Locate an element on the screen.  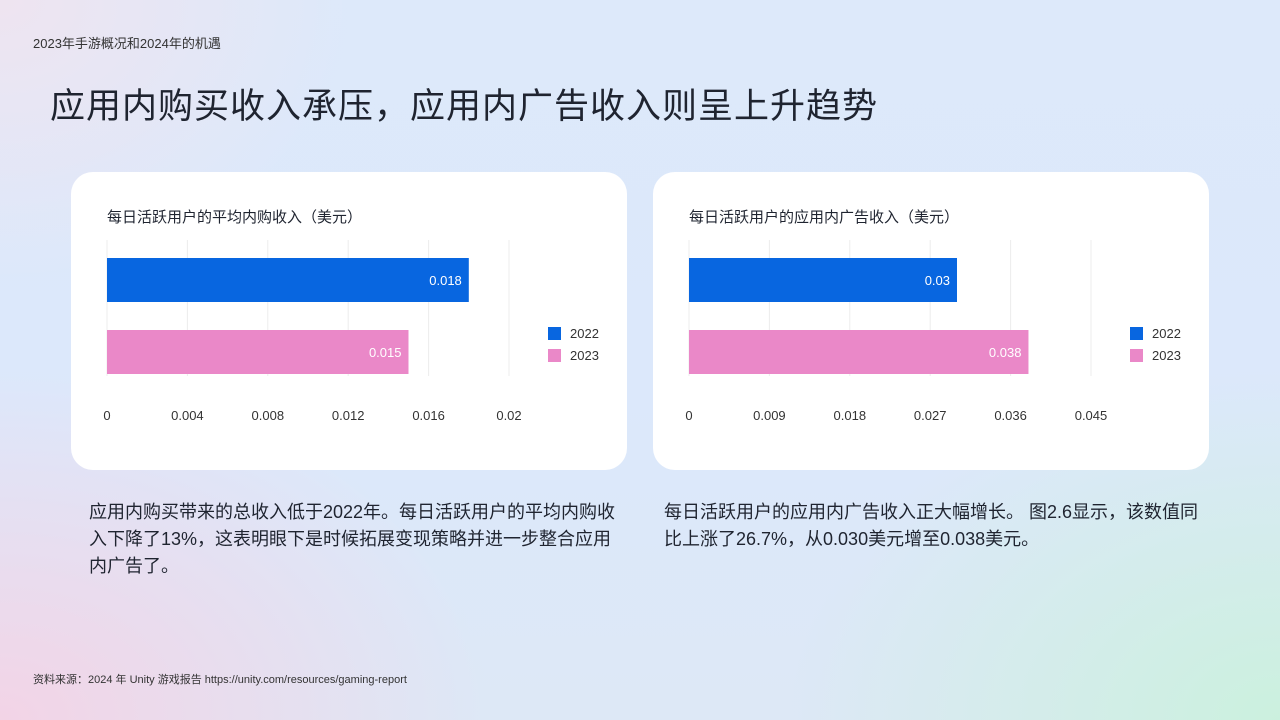
bar-value-label: 0.03 is located at coordinates (937, 280).